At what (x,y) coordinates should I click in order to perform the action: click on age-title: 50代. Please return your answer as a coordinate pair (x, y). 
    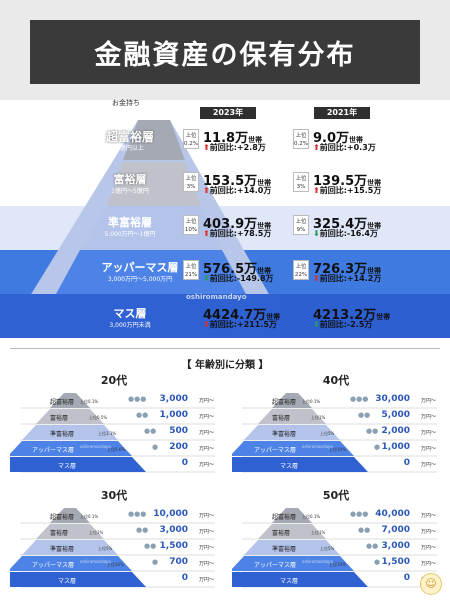
    Looking at the image, I should click on (336, 495).